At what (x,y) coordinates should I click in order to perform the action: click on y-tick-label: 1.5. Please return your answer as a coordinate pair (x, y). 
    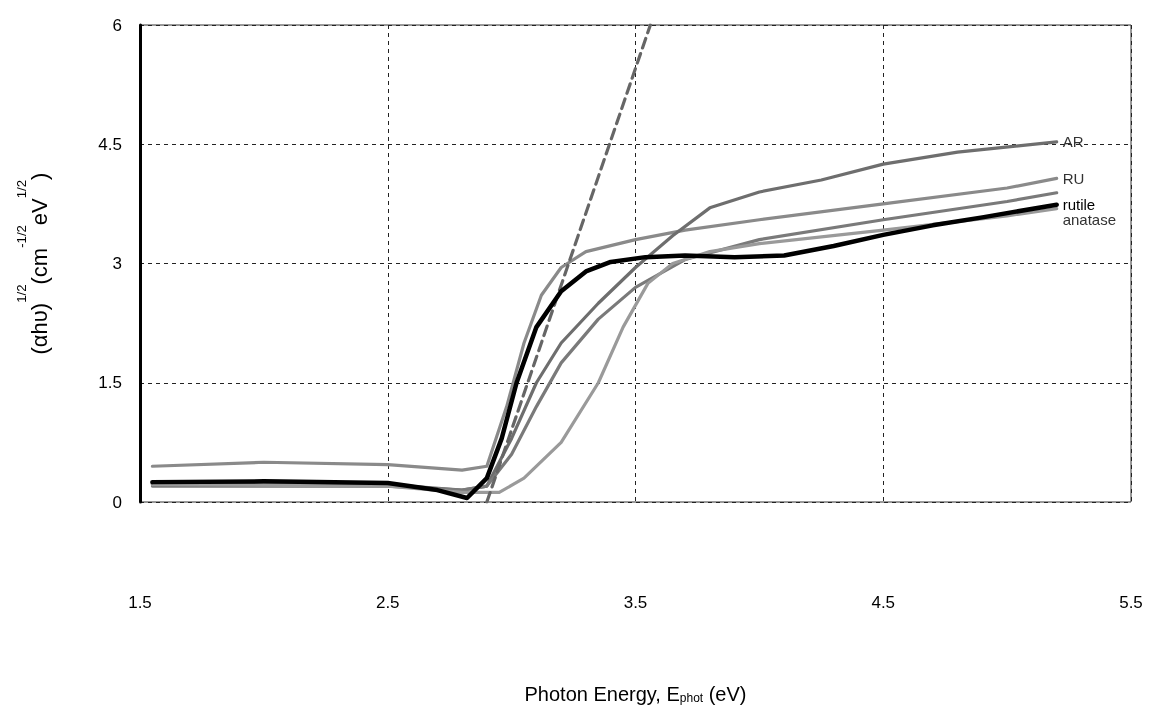
    Looking at the image, I should click on (110, 383).